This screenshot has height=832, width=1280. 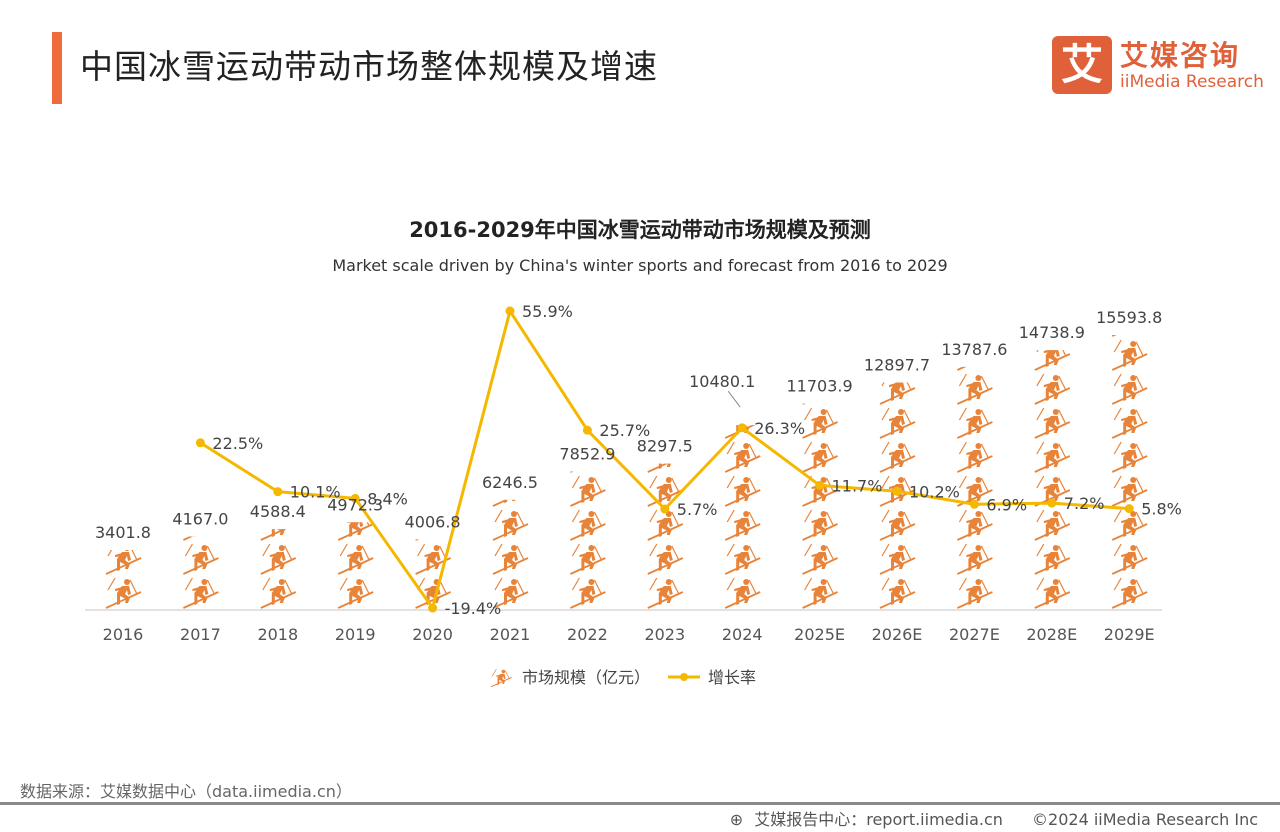 What do you see at coordinates (1052, 503) in the screenshot?
I see `growth-point-2028E` at bounding box center [1052, 503].